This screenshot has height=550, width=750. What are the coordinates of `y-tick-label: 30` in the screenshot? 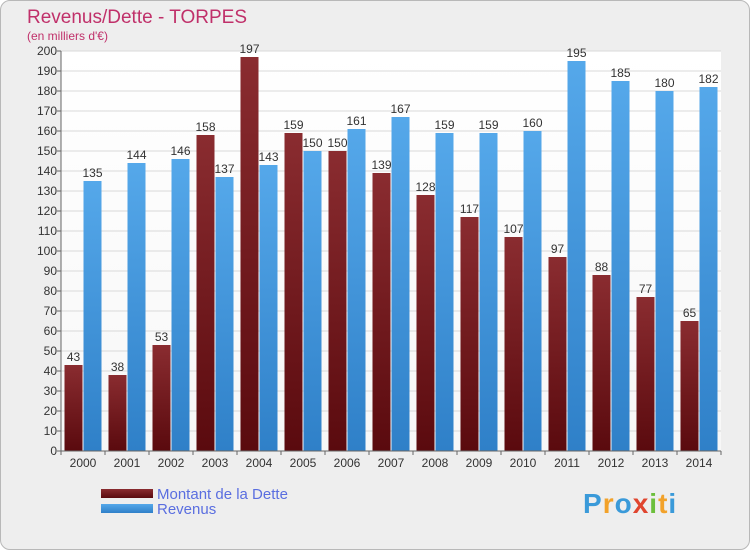 It's located at (51, 391).